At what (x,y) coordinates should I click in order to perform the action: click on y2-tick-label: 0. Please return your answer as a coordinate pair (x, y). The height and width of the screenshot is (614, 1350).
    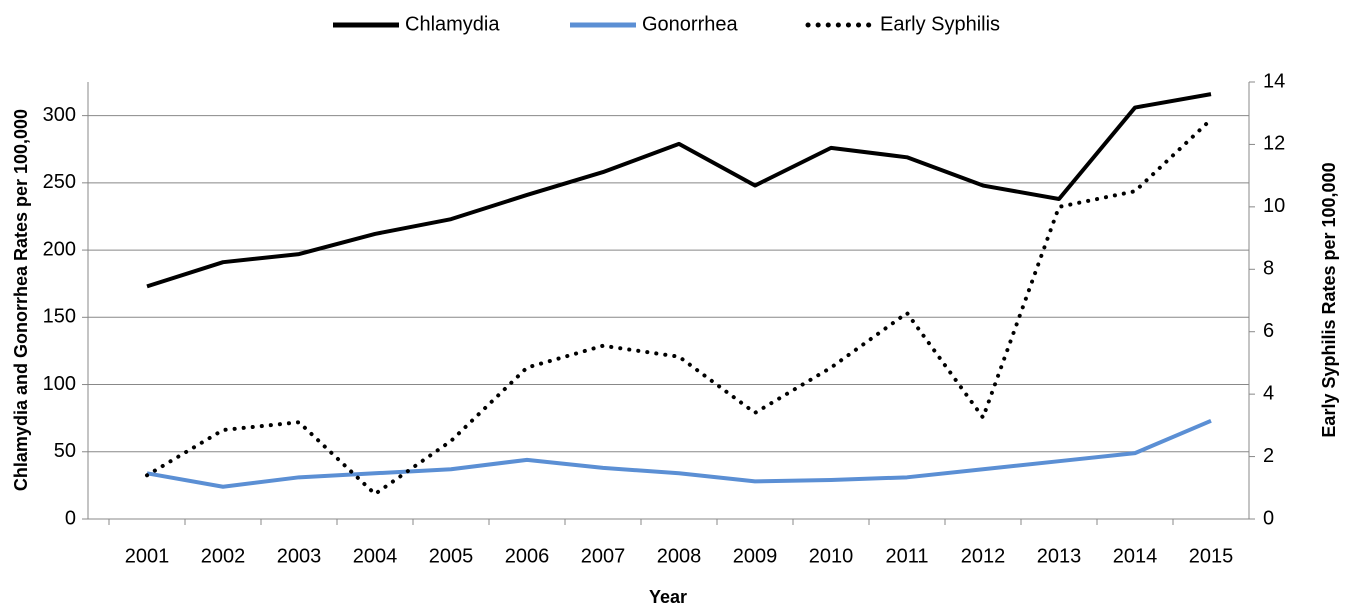
    Looking at the image, I should click on (1268, 518).